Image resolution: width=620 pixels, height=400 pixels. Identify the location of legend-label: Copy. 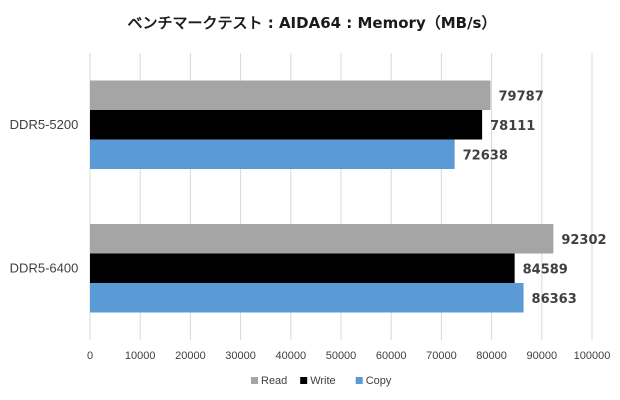
(379, 381).